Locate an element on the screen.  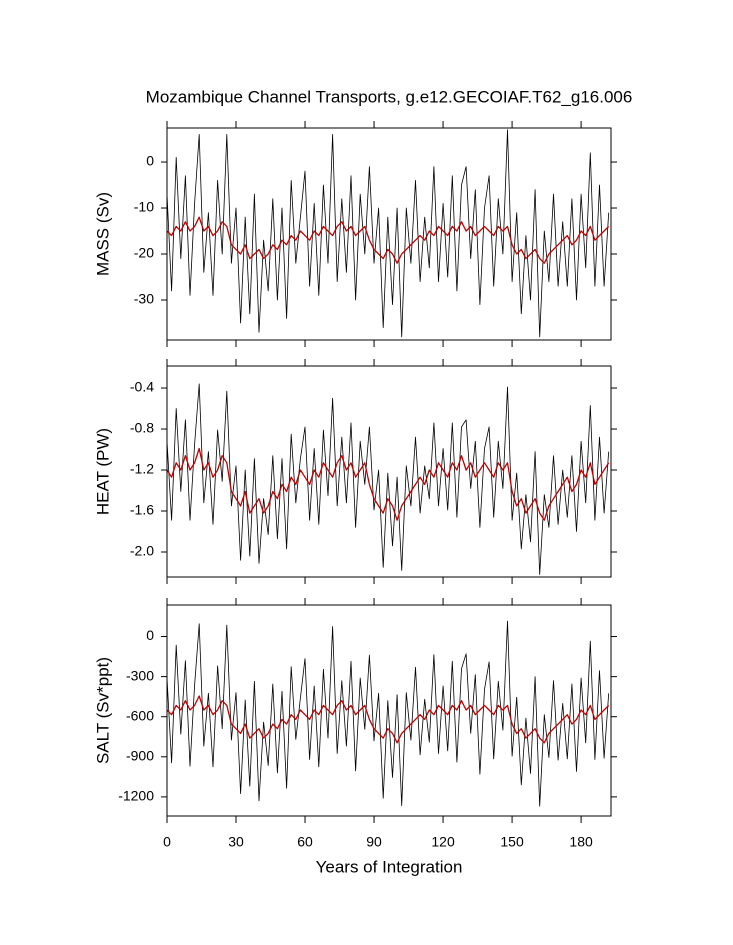
x-tick-label: 0 is located at coordinates (167, 842).